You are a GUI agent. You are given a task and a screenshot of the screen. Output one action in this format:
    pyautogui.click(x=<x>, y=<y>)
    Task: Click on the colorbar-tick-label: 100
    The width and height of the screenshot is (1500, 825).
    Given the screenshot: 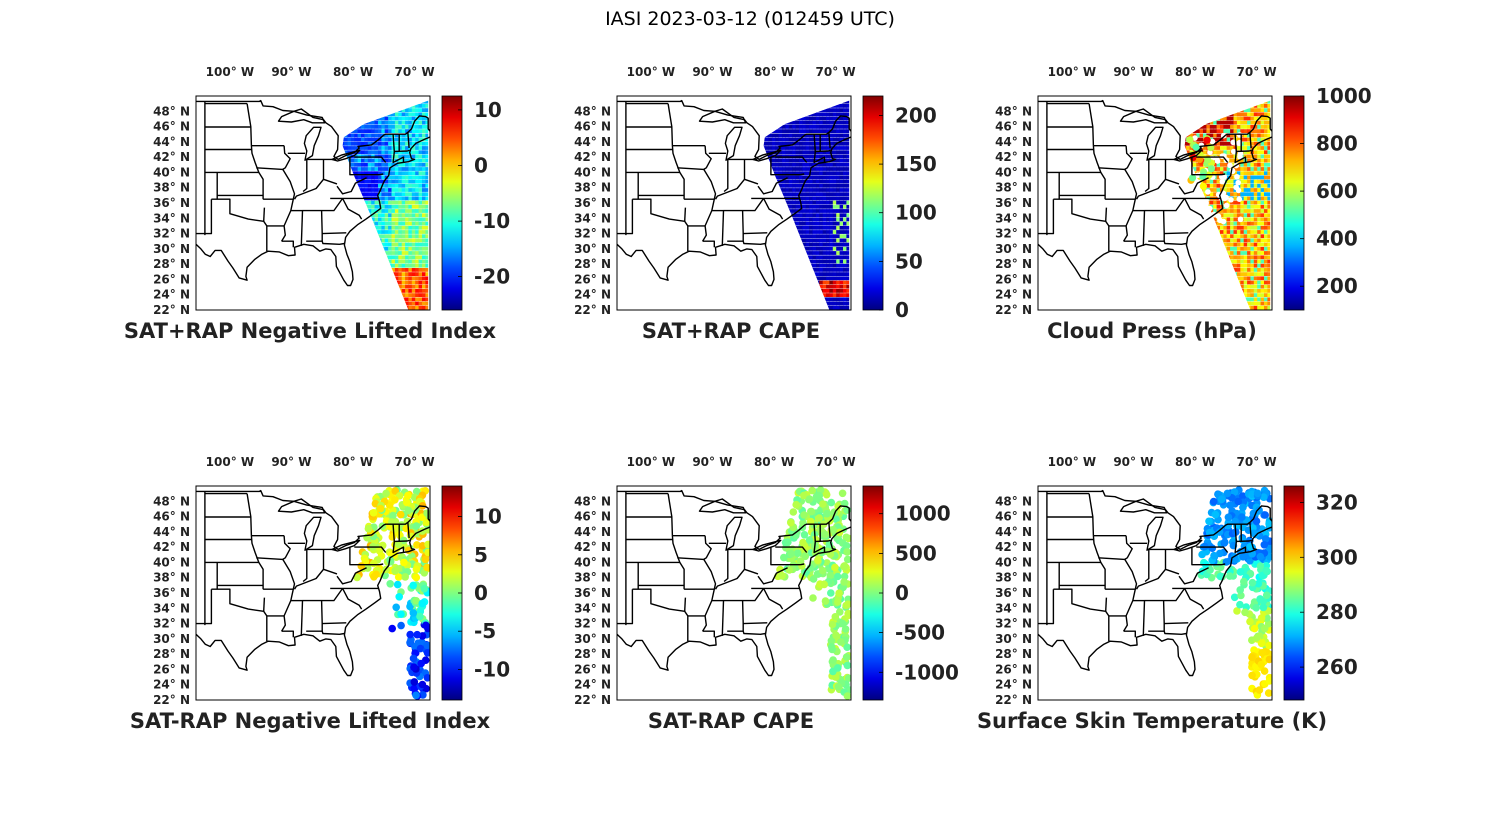 What is the action you would take?
    pyautogui.click(x=916, y=213)
    